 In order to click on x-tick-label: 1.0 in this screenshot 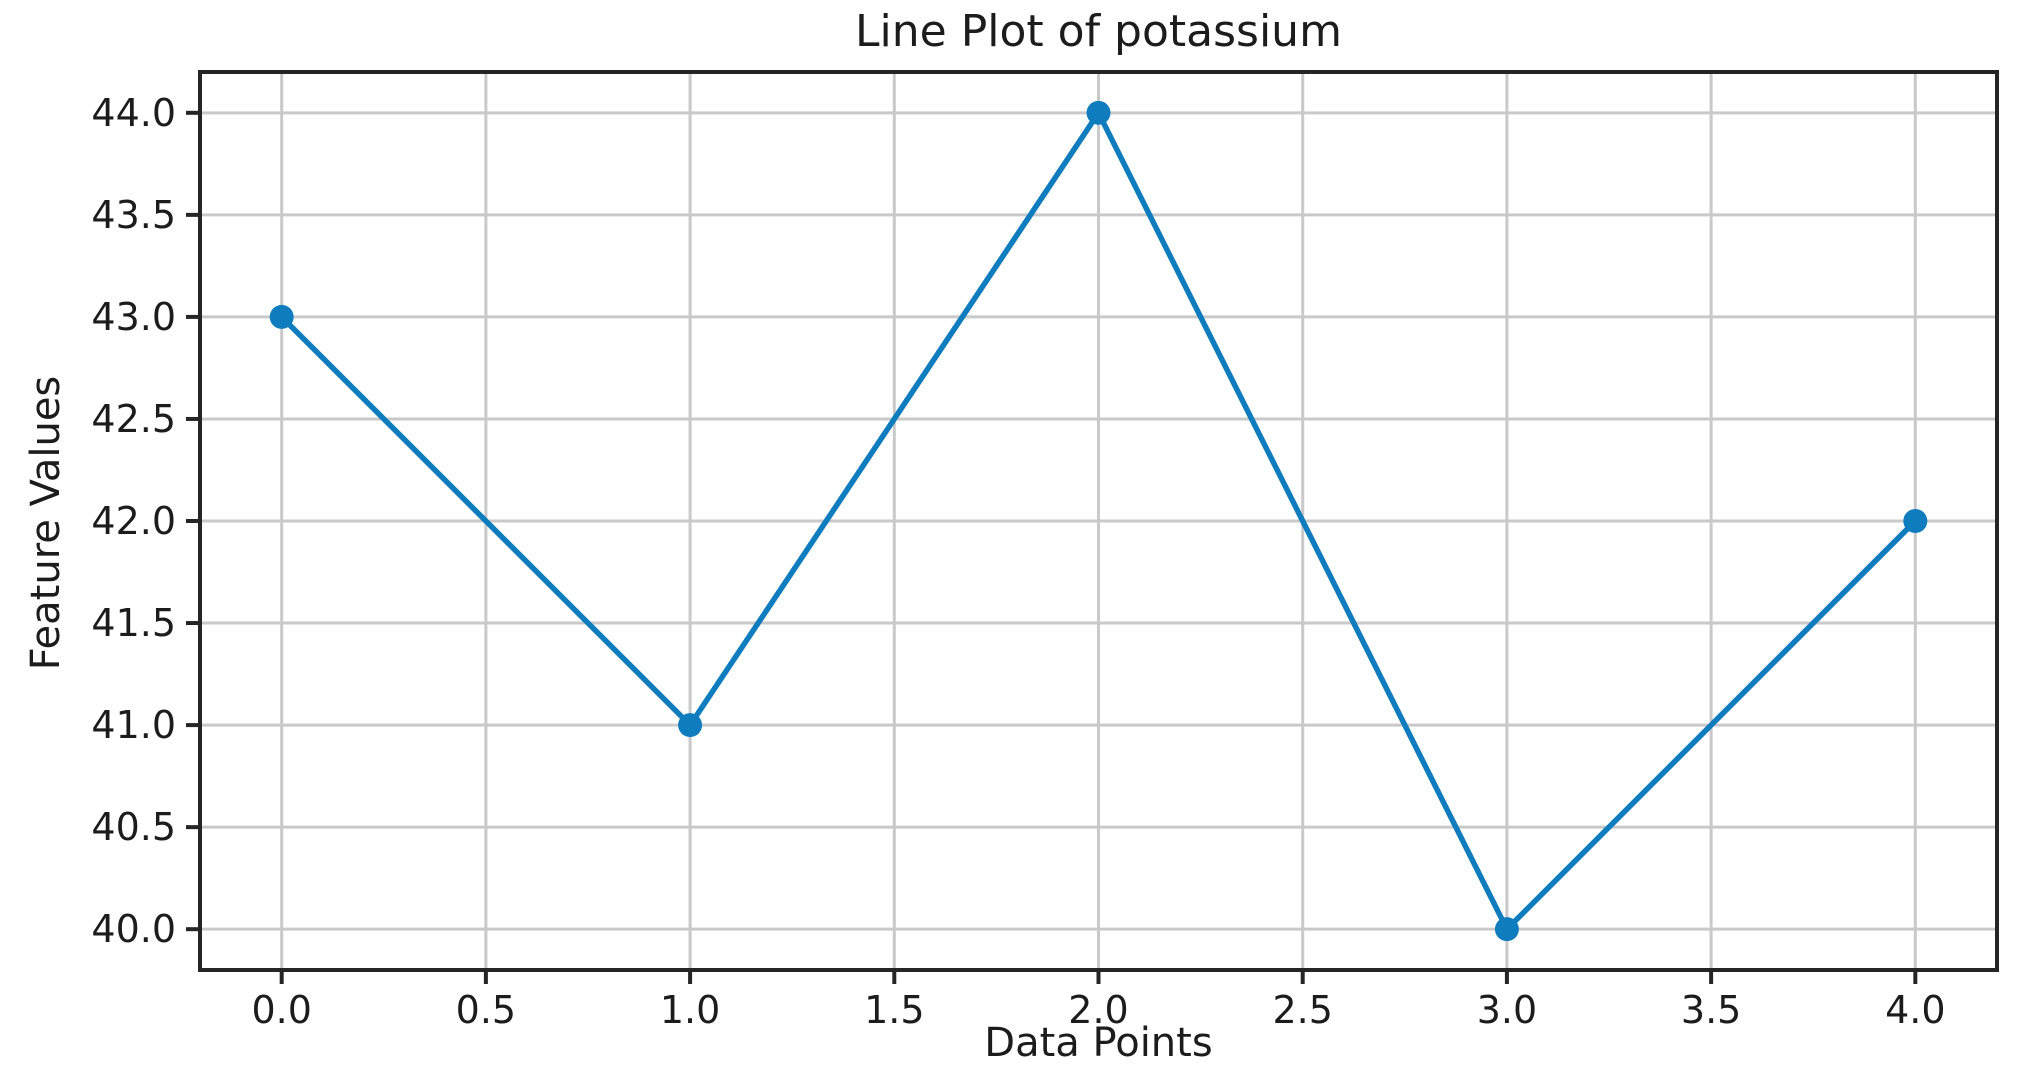, I will do `click(690, 1010)`.